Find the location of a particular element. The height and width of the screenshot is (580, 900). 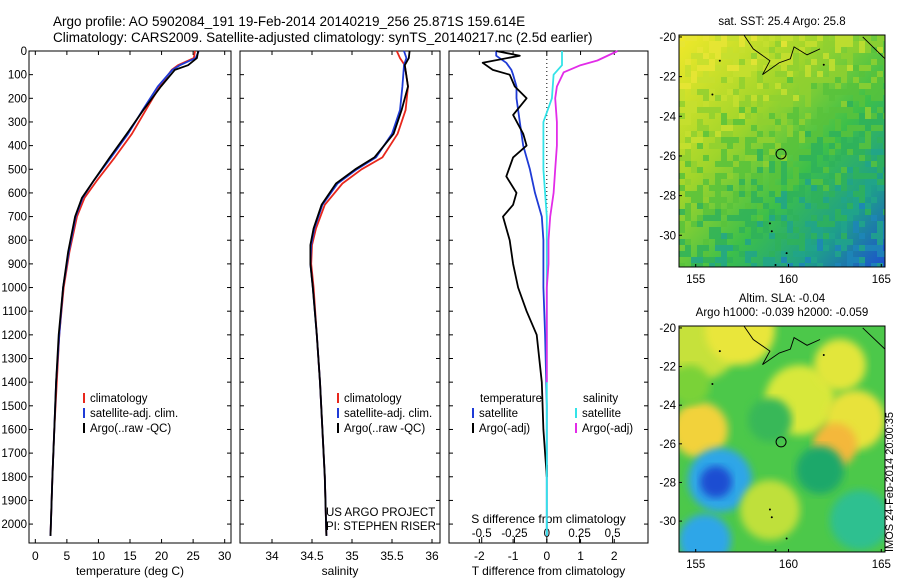

map-y-tick-label: -30 is located at coordinates (667, 236).